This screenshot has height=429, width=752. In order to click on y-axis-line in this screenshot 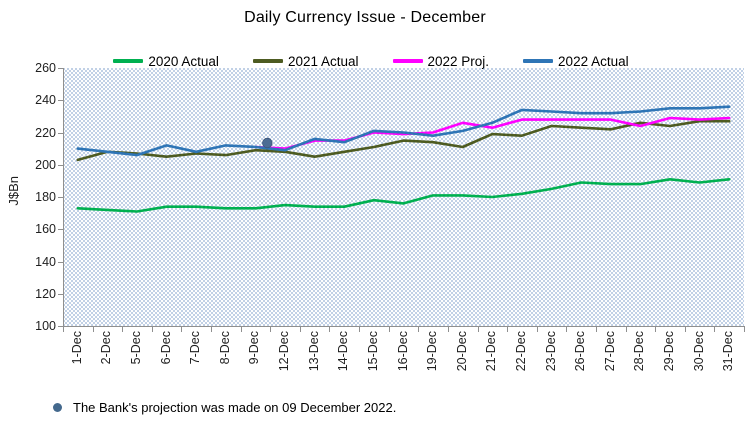, I will do `click(63, 197)`.